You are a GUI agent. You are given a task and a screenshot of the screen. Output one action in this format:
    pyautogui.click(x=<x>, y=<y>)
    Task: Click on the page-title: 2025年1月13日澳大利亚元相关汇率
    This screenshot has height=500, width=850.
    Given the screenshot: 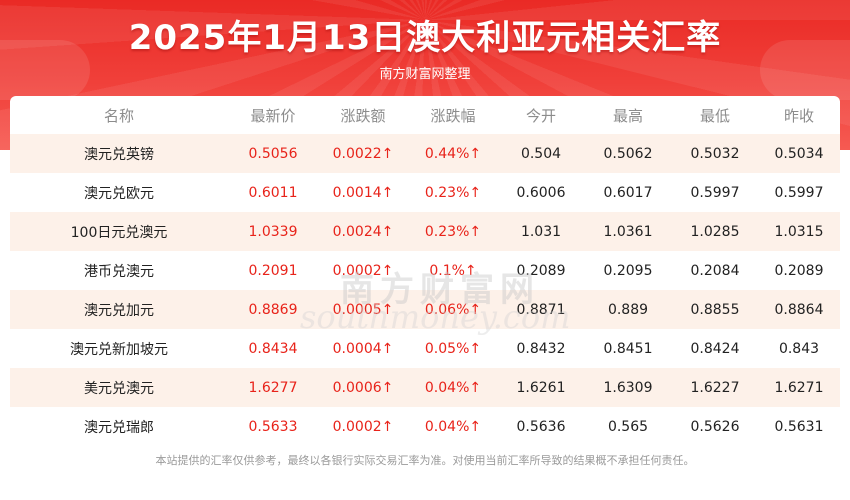 What is the action you would take?
    pyautogui.click(x=425, y=38)
    